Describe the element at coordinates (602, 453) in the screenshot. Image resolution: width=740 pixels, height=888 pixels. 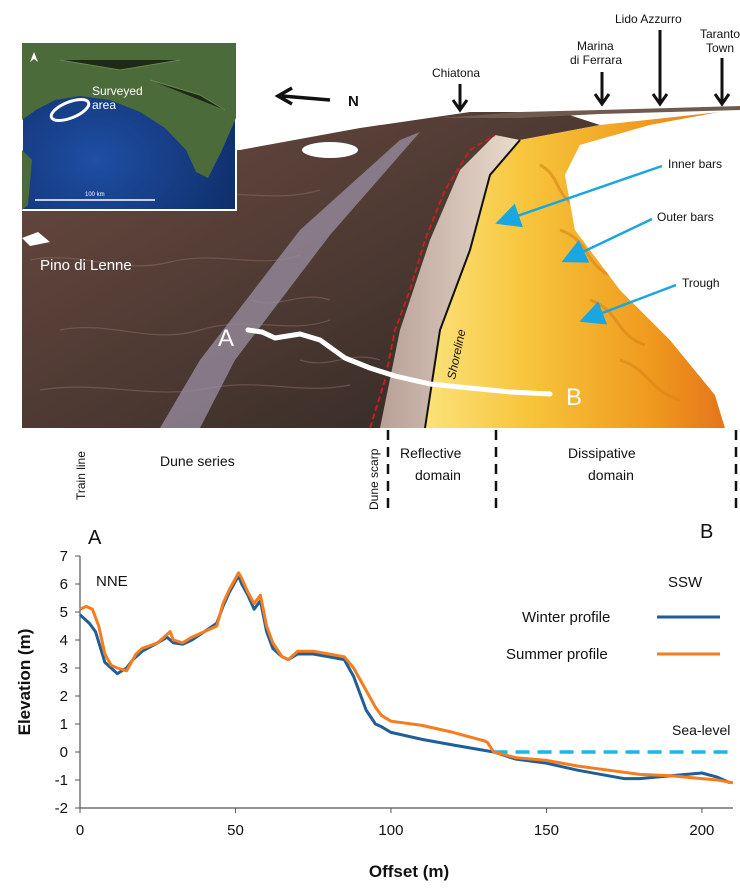
I see `dissipative-label-line1: Dissipative` at that location.